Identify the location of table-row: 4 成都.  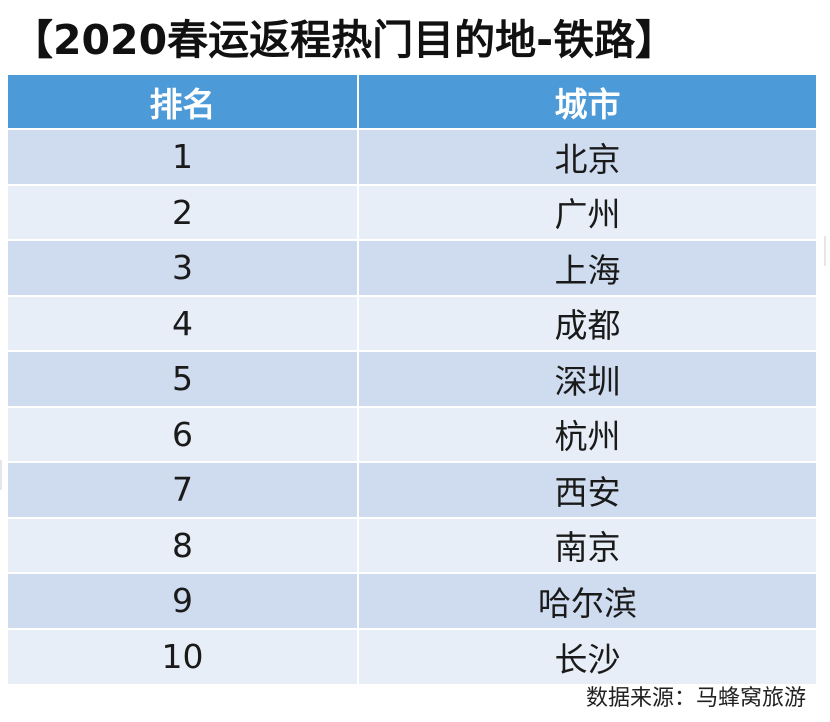
(412, 322).